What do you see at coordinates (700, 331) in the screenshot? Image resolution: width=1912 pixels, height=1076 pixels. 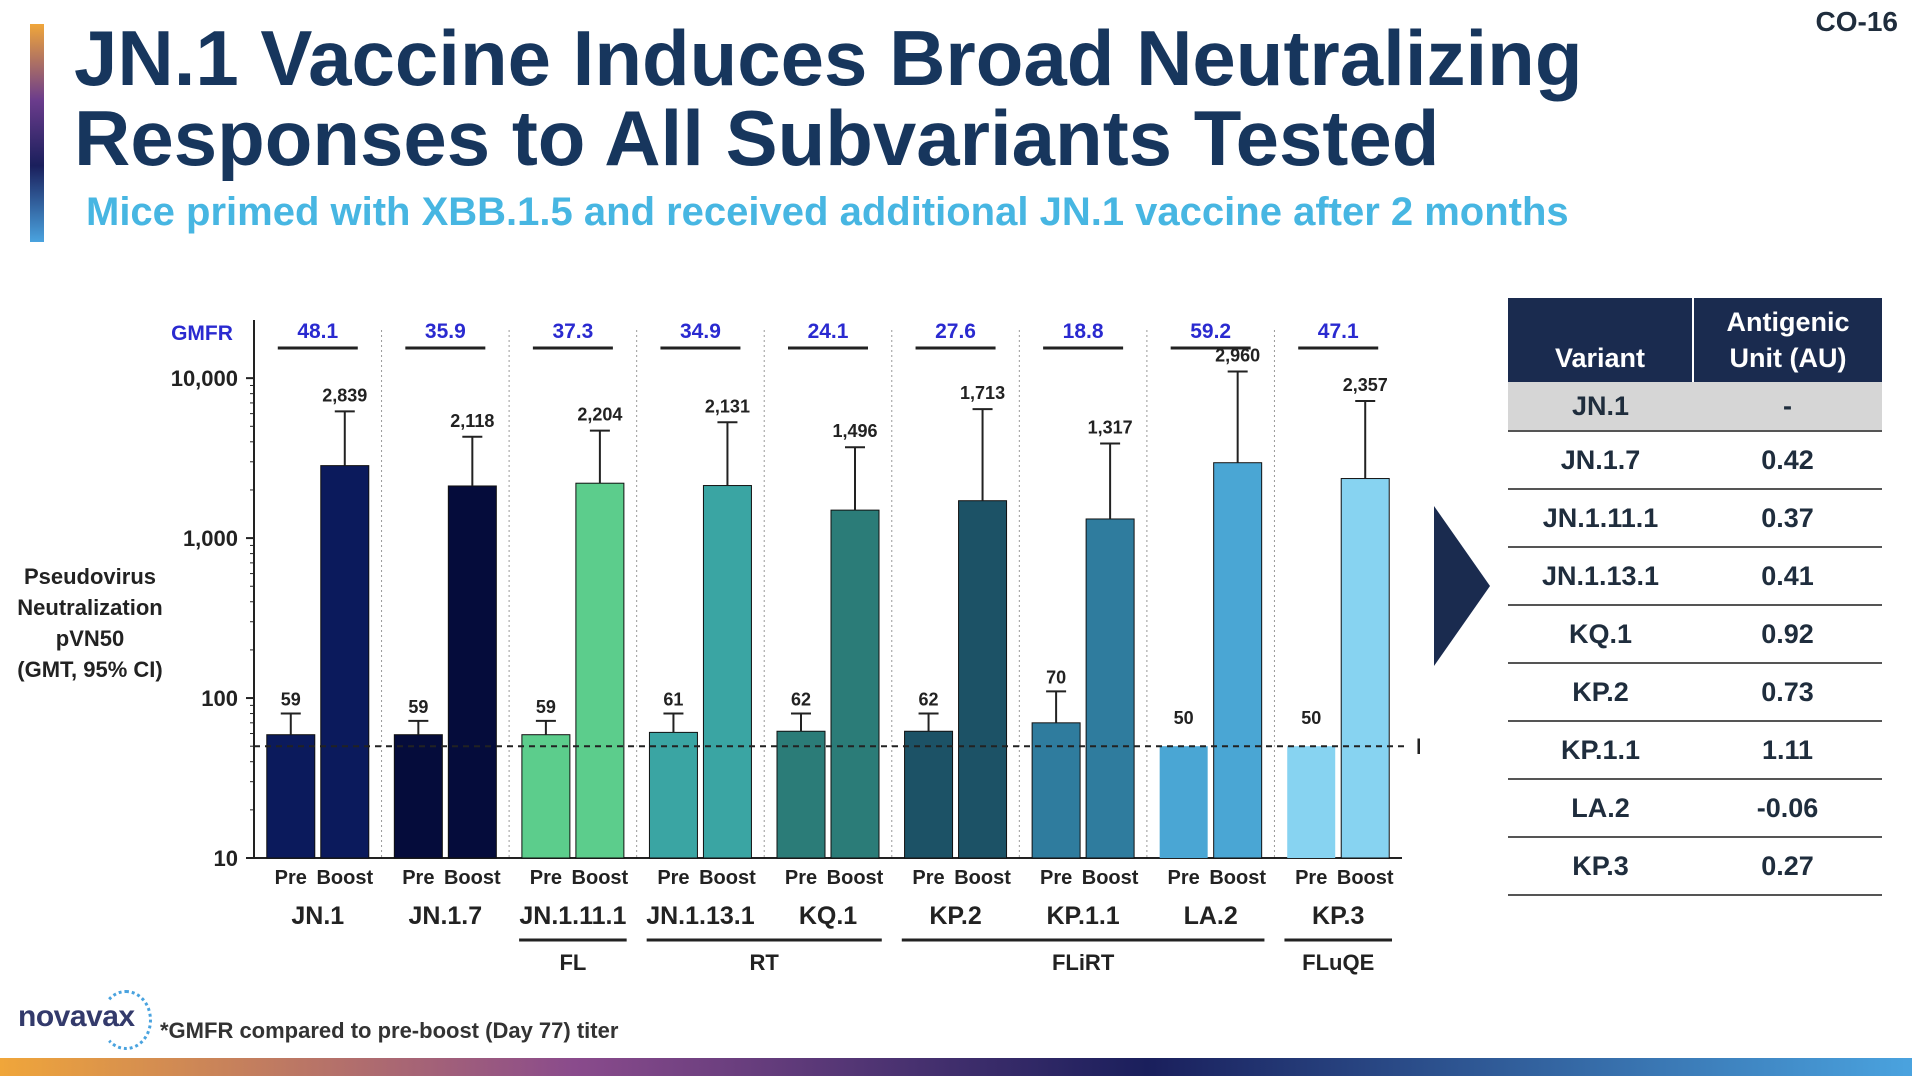 I see `gmfr-value: 34.9` at bounding box center [700, 331].